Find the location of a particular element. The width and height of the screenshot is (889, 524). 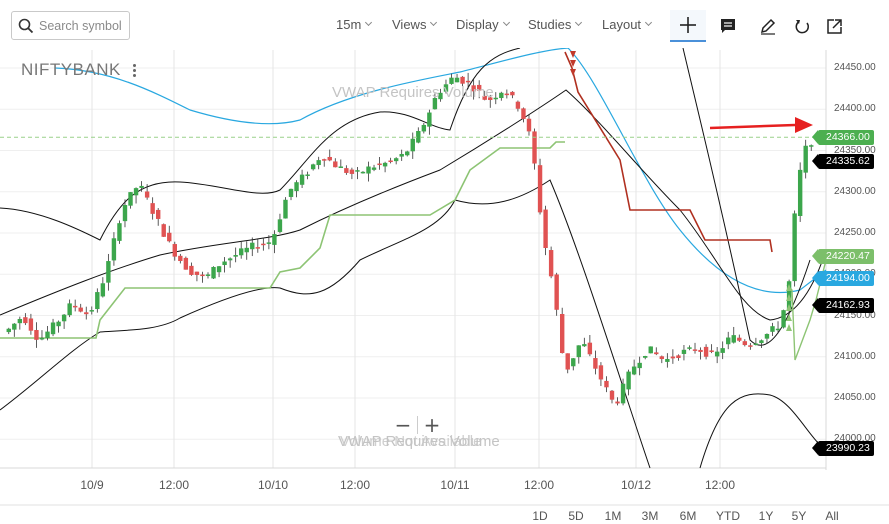

undo-icon is located at coordinates (802, 27).